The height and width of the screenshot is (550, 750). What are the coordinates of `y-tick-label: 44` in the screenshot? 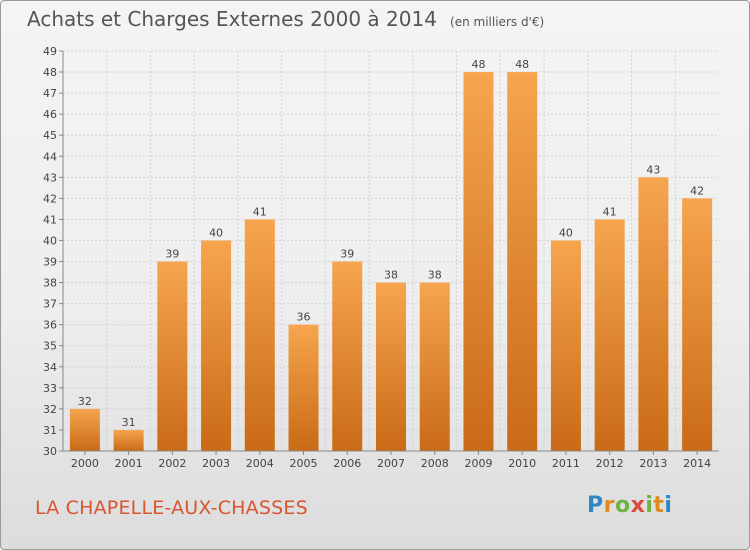 It's located at (50, 156).